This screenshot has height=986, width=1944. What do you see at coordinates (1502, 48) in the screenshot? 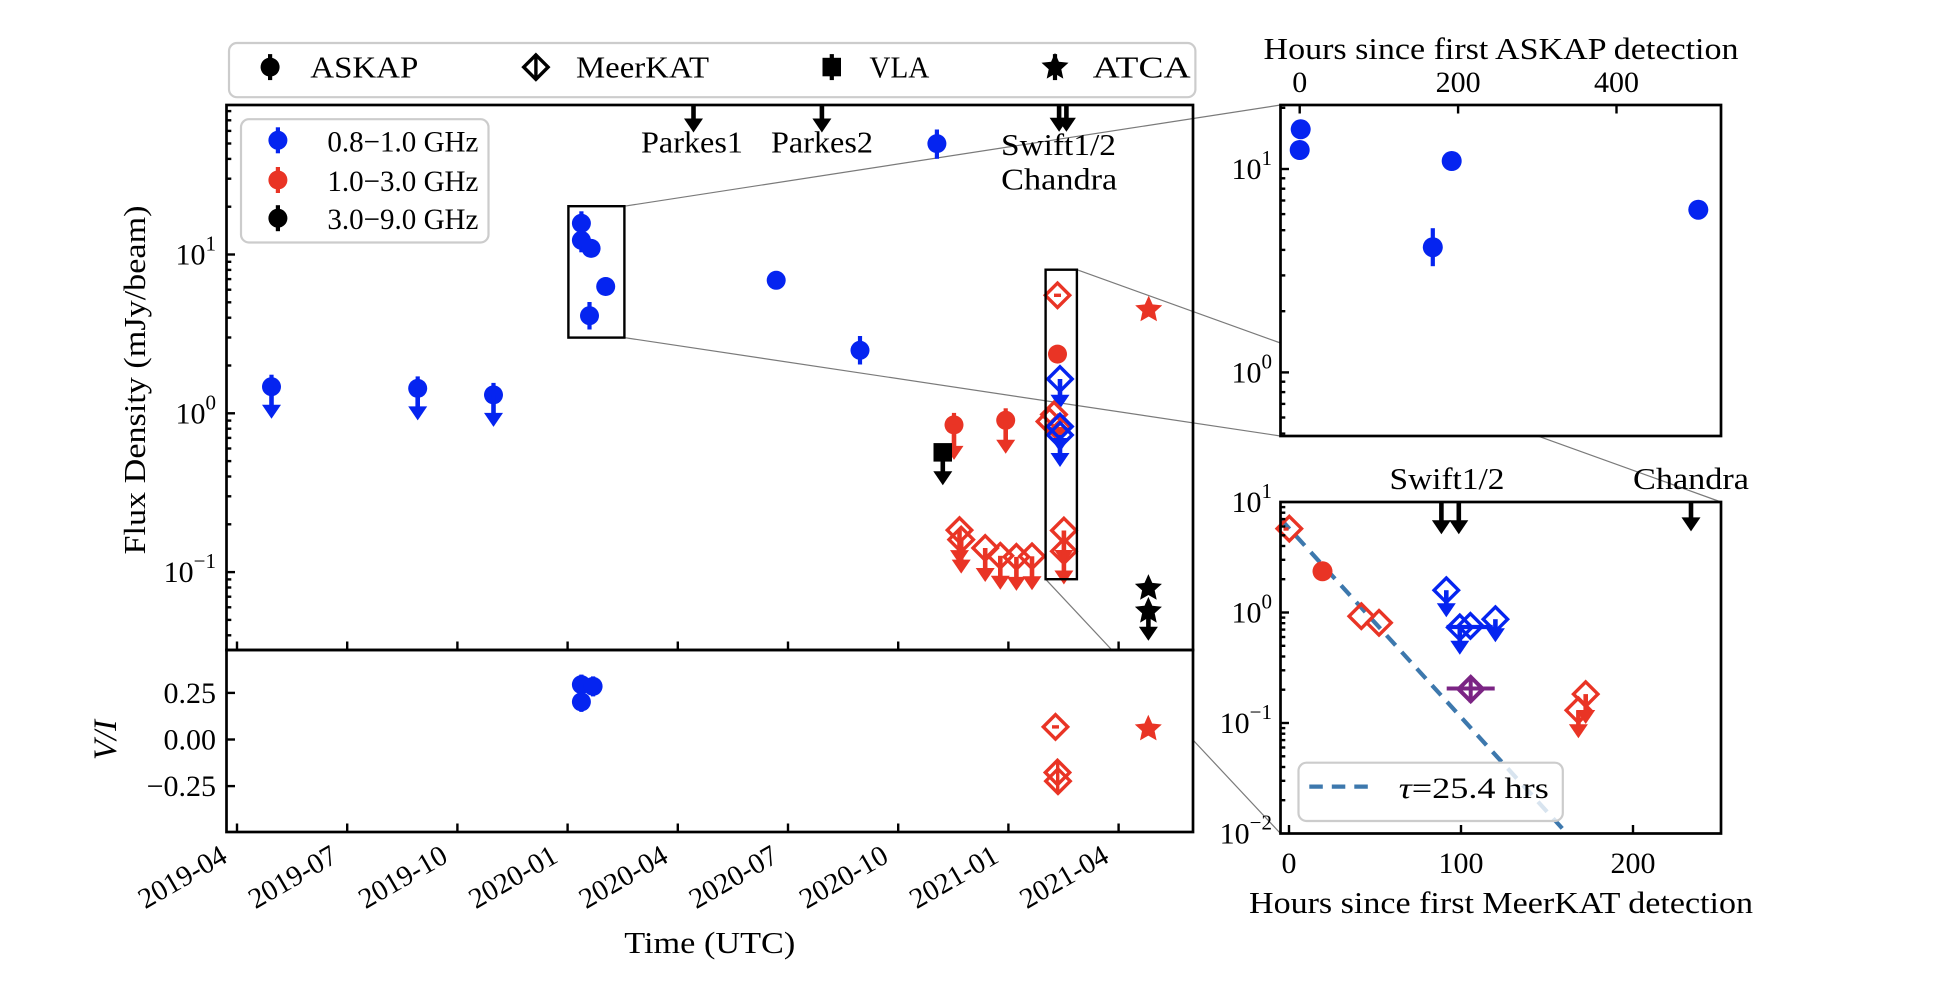
I see `svg-text:Hours since first ASKAP detect: Hours since first ASKAP detection` at bounding box center [1502, 48].